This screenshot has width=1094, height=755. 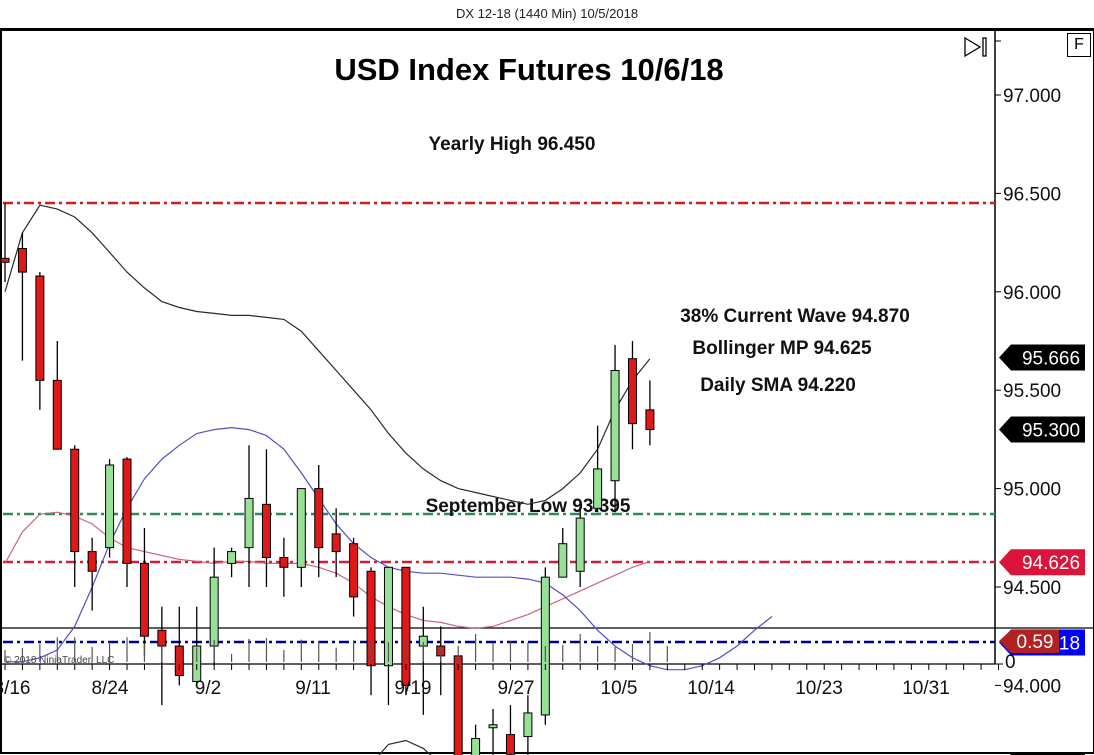 I want to click on level-label: Bollinger MP 94.625, so click(x=782, y=348).